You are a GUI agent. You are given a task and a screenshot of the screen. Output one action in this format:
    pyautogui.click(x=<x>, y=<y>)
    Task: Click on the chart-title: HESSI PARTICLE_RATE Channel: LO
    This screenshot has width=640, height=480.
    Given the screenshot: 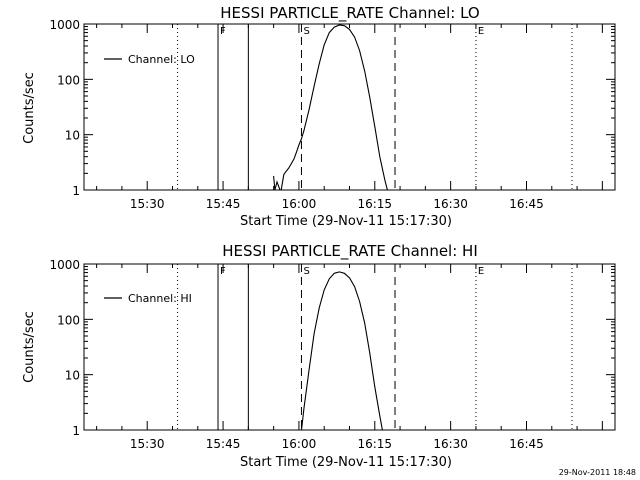 What is the action you would take?
    pyautogui.click(x=349, y=13)
    